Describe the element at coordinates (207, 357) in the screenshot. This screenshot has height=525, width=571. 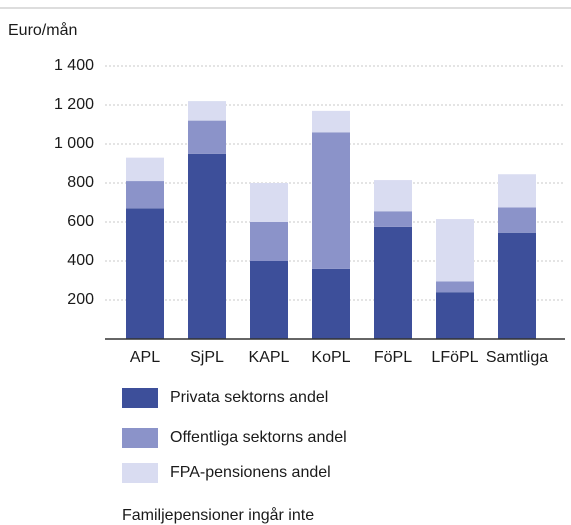
I see `x-tick-label: SjPL` at that location.